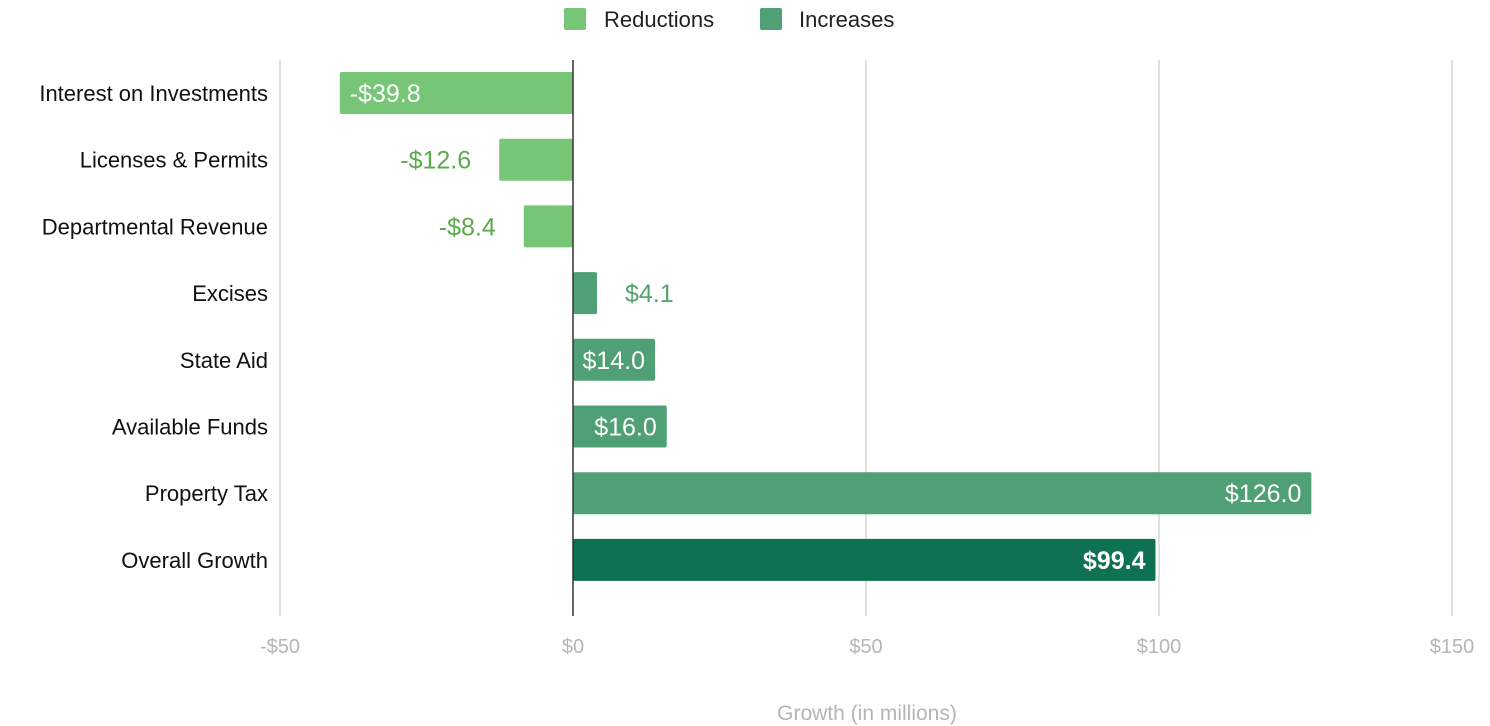 This screenshot has height=726, width=1490. I want to click on x-tick-label: $50, so click(865, 647).